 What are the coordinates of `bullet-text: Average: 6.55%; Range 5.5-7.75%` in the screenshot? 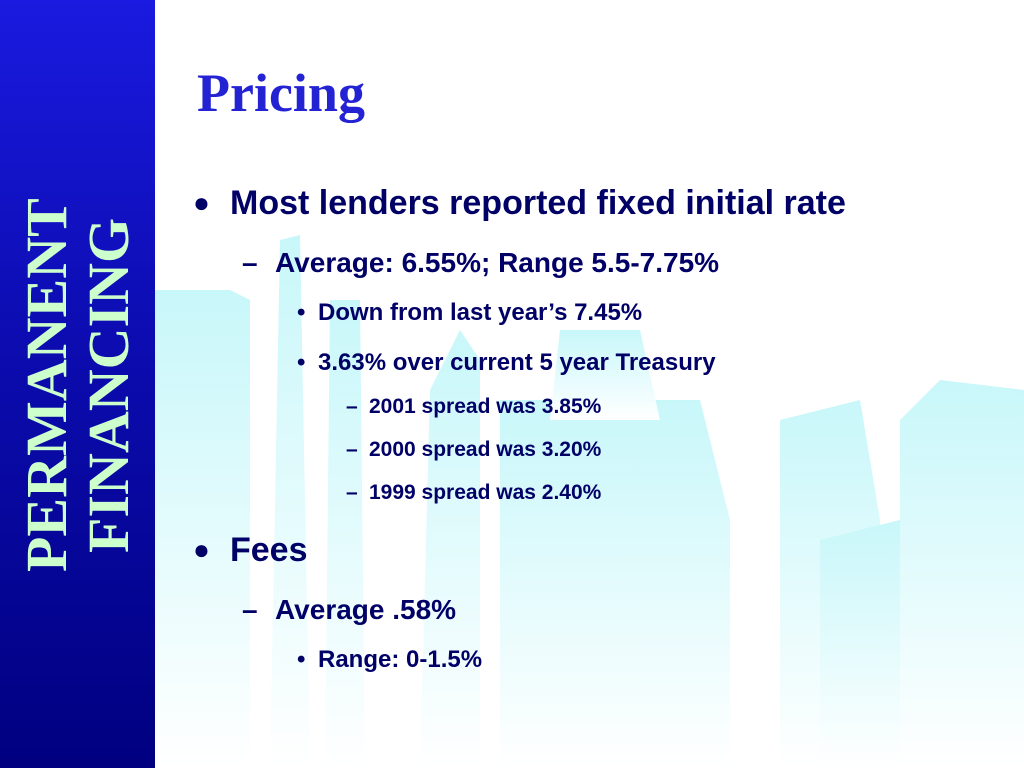 It's located at (497, 262).